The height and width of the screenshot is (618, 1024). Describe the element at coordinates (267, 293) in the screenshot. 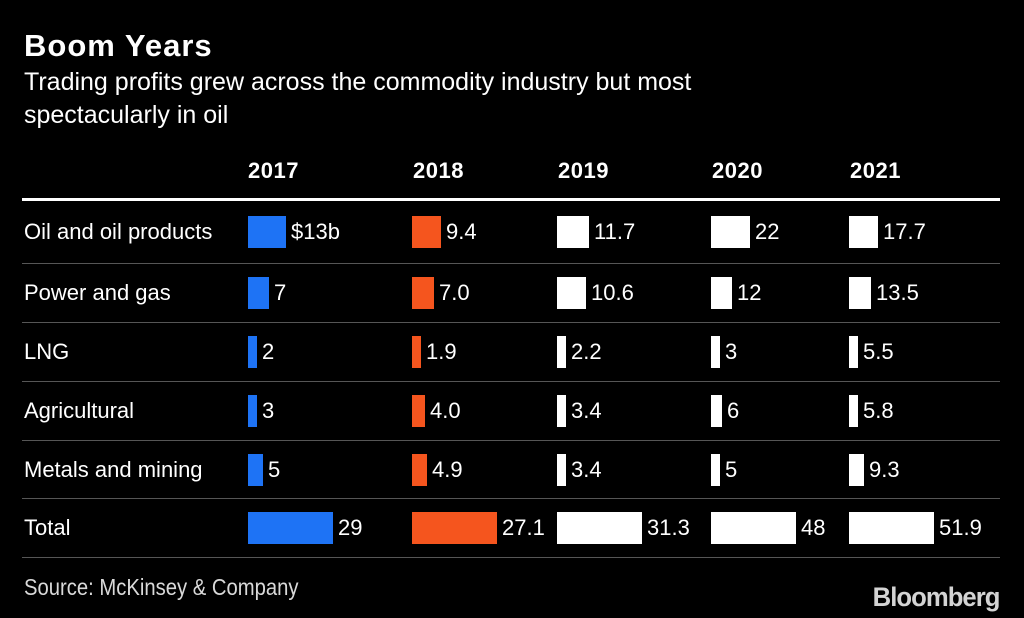

I see `bar-cell: 7` at that location.